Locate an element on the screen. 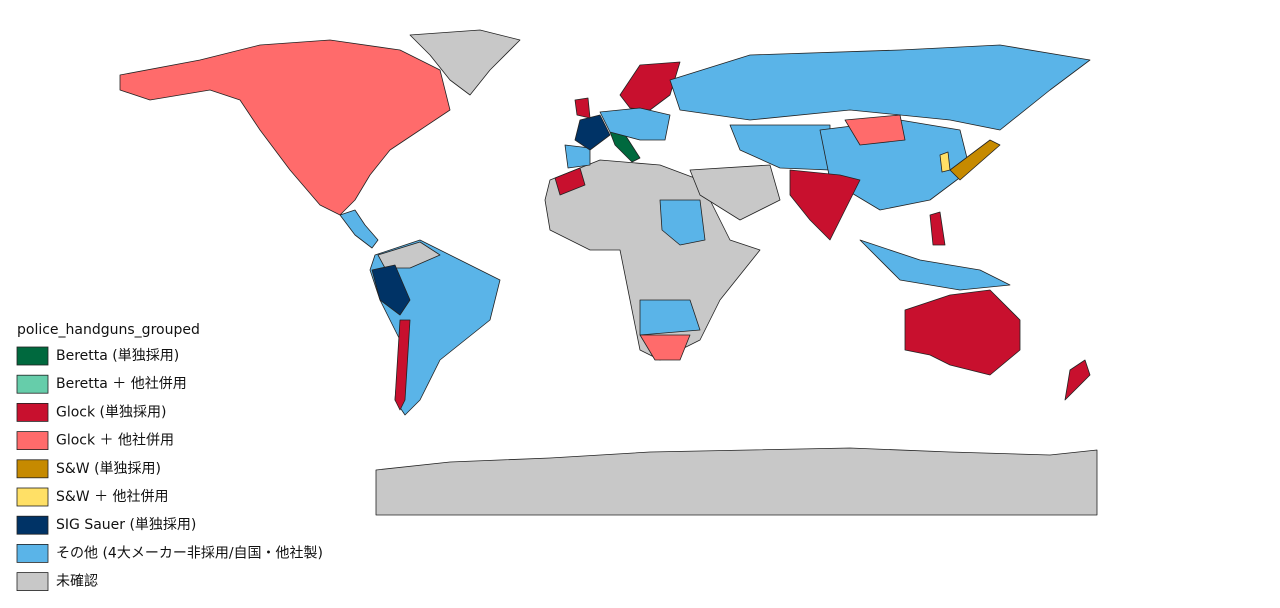  central-asia is located at coordinates (780, 147).